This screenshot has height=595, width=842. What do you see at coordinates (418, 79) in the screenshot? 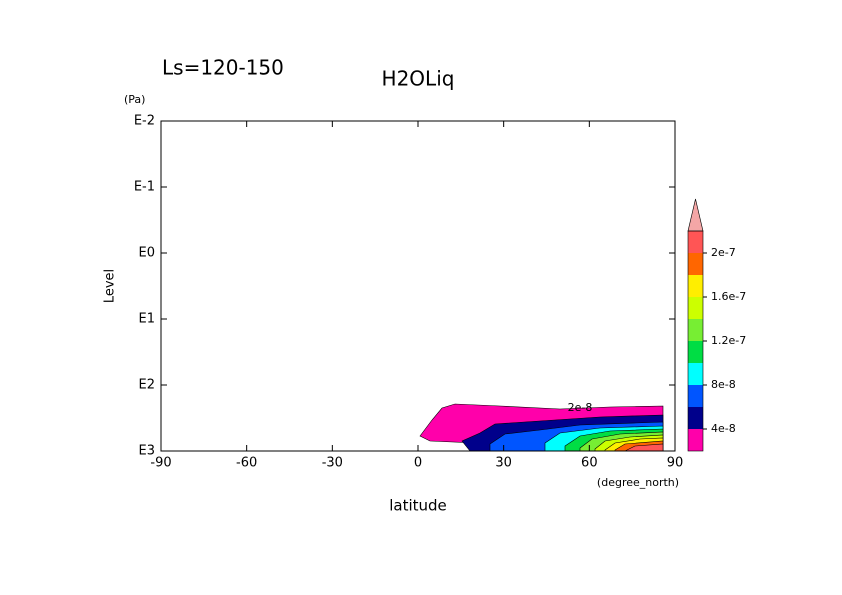
I see `chart-title: H2OLiq` at bounding box center [418, 79].